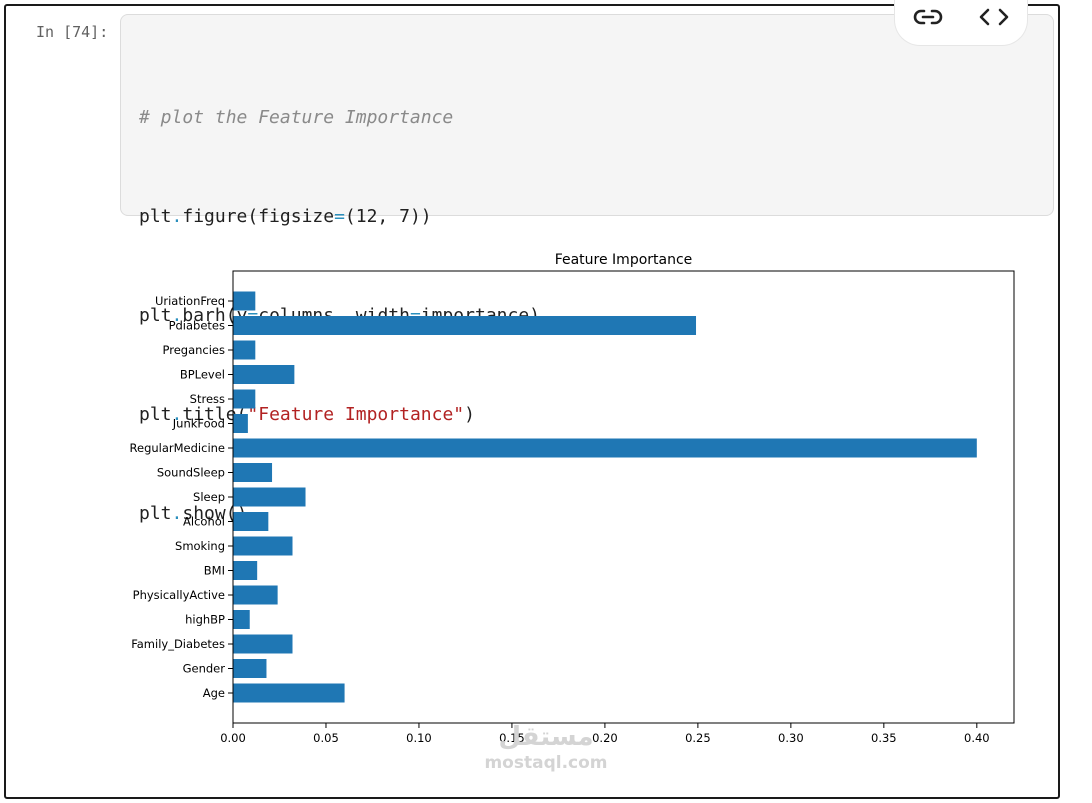 Image resolution: width=1092 pixels, height=803 pixels. What do you see at coordinates (546, 737) in the screenshot?
I see `watermark-logo: مستقل` at bounding box center [546, 737].